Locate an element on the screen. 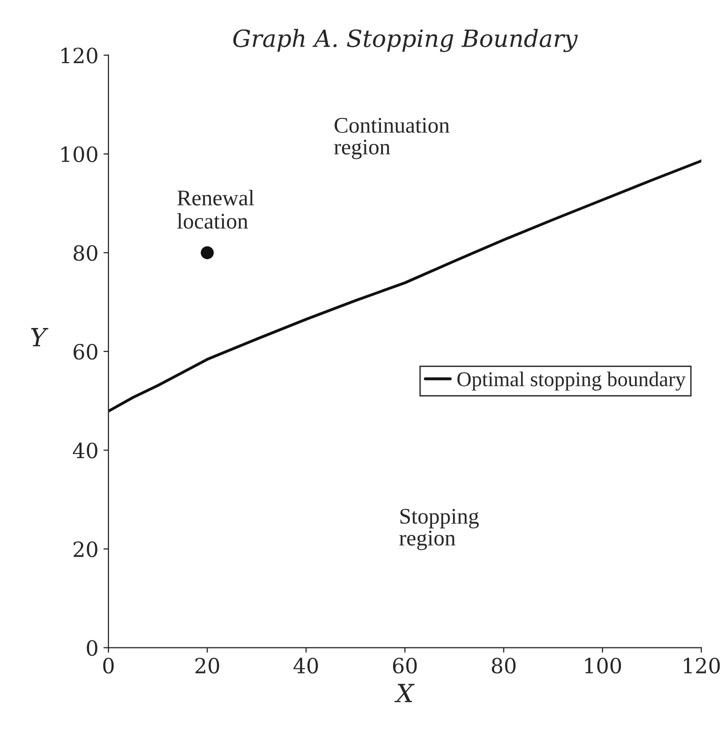  x-tick-label: 0 is located at coordinates (108, 666).